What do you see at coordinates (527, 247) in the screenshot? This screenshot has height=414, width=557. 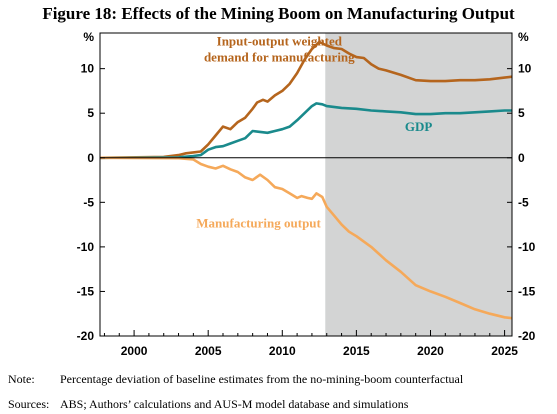 I see `y-tick-label-right: -10` at bounding box center [527, 247].